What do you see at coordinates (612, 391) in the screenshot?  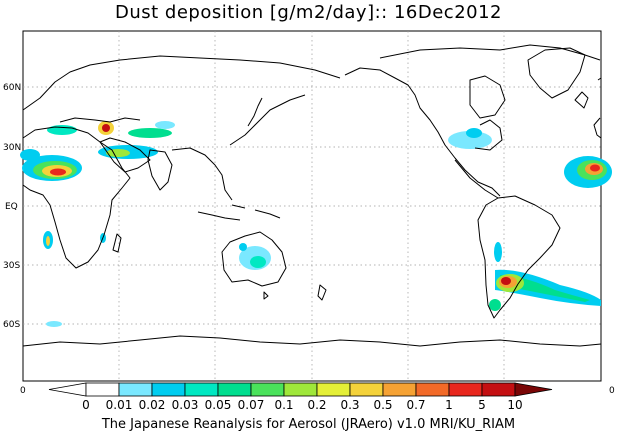 I see `lon-label-right: 0` at bounding box center [612, 391].